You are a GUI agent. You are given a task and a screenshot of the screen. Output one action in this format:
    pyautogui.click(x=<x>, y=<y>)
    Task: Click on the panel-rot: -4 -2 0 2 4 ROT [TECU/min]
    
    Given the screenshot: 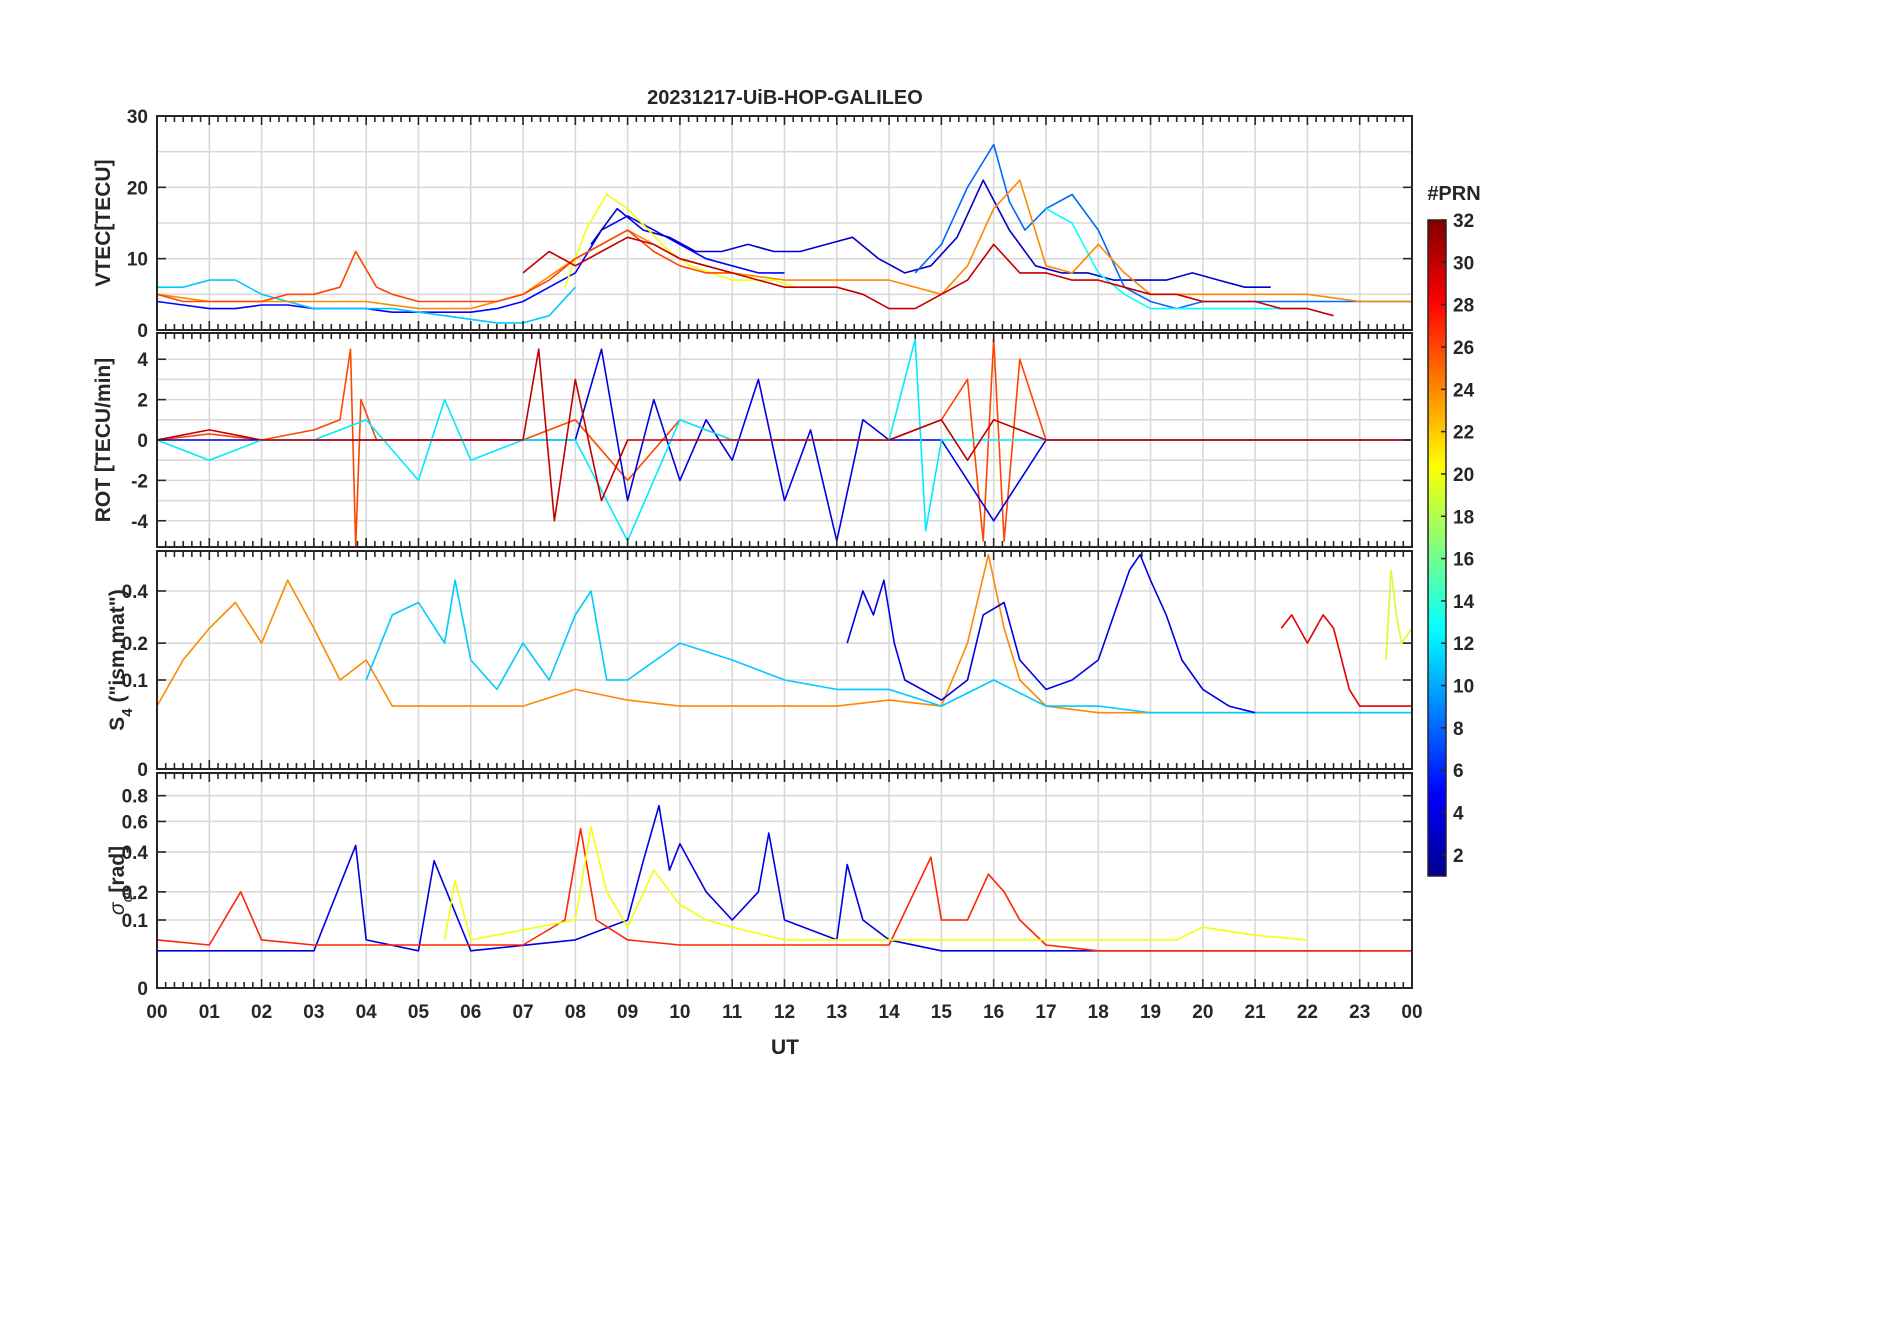 What is the action you would take?
    pyautogui.click(x=752, y=440)
    